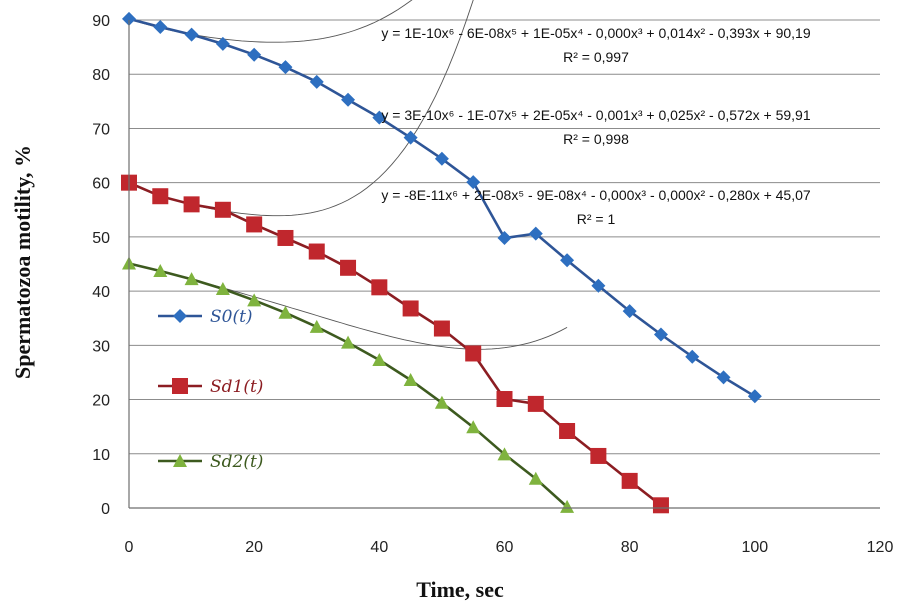 This screenshot has width=904, height=606. What do you see at coordinates (379, 547) in the screenshot?
I see `x-tick-label: 40` at bounding box center [379, 547].